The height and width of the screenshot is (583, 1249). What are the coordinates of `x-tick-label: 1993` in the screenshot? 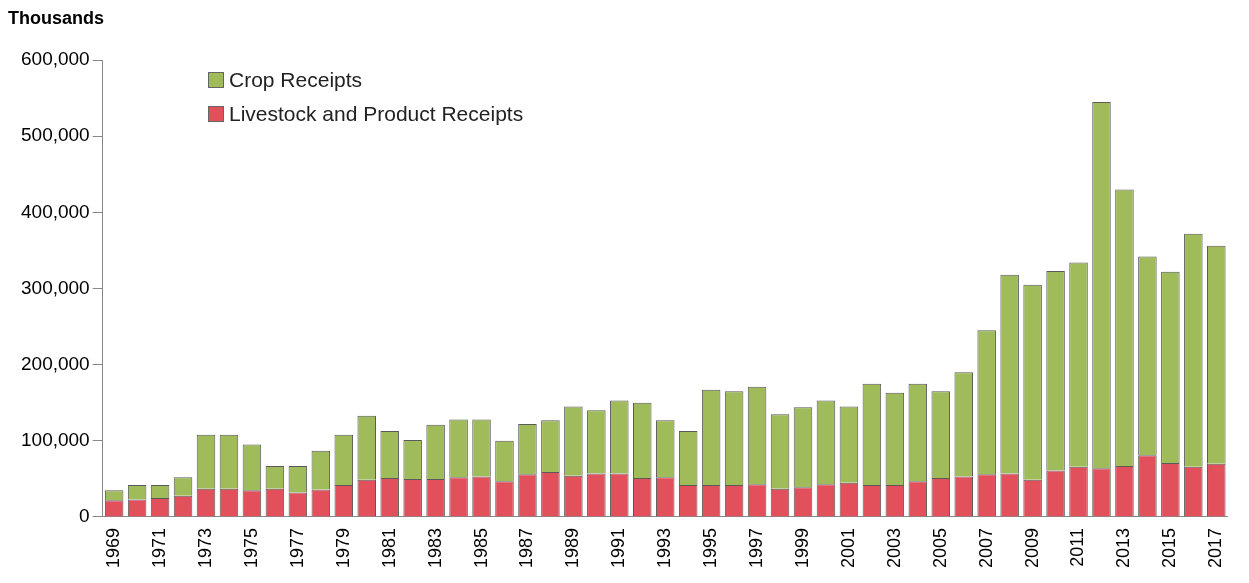 It's located at (664, 547).